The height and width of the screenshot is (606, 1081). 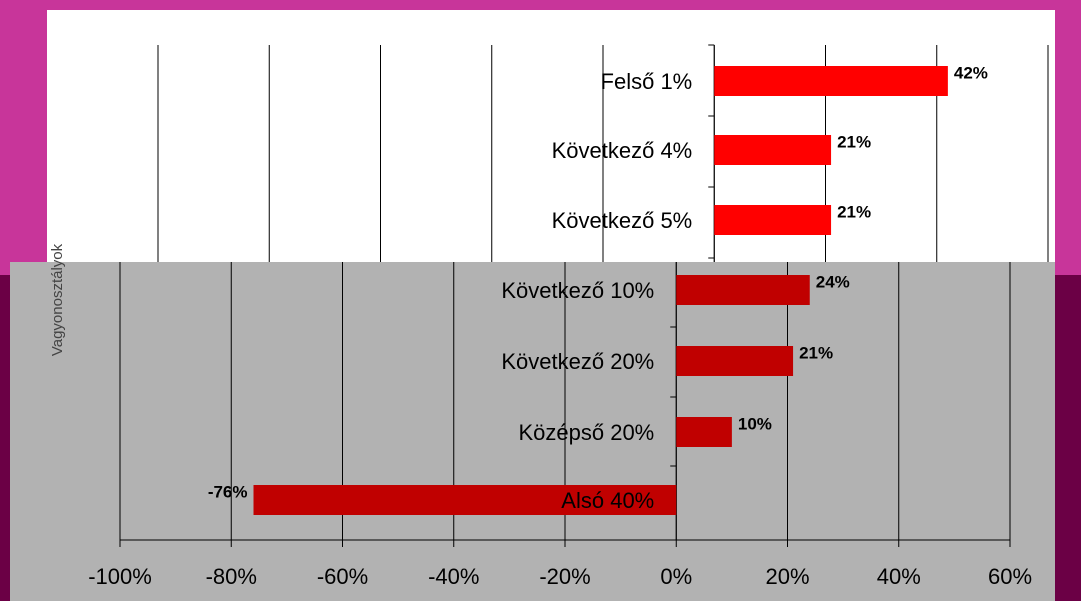 What do you see at coordinates (453, 576) in the screenshot?
I see `x-tick-label: -40%` at bounding box center [453, 576].